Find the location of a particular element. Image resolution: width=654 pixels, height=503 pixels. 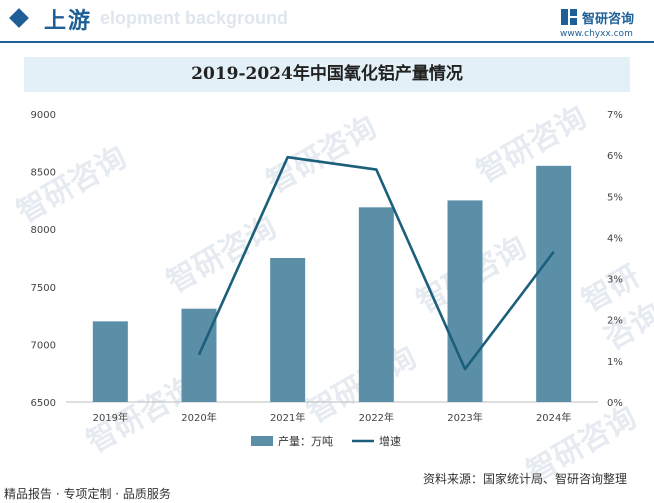

y-right-tick-label: 0% is located at coordinates (615, 403).